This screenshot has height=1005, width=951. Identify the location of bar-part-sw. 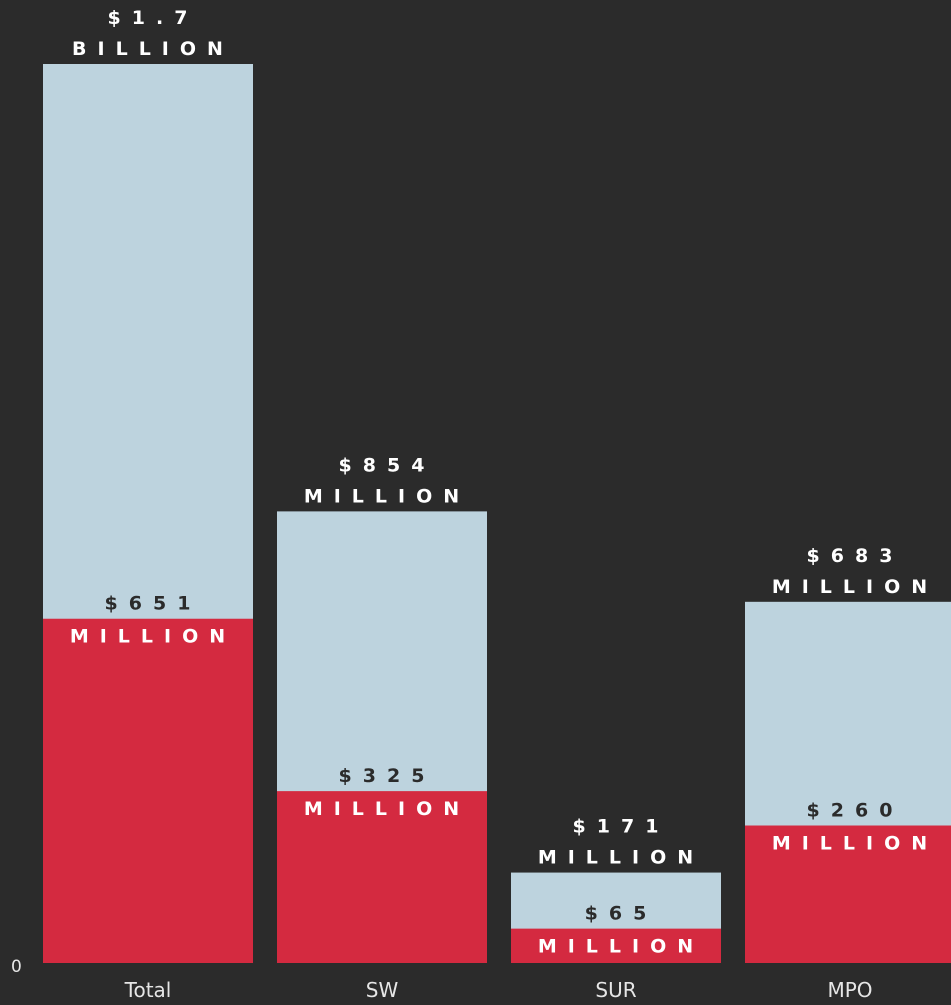
(382, 877).